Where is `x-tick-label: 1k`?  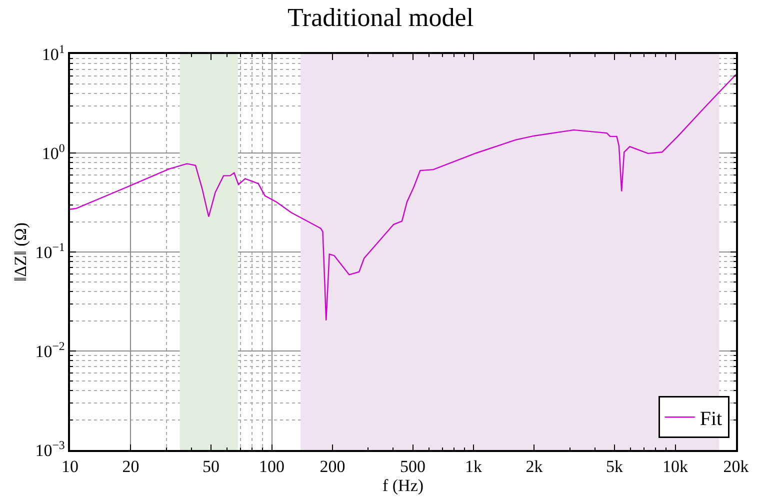
x-tick-label: 1k is located at coordinates (474, 466).